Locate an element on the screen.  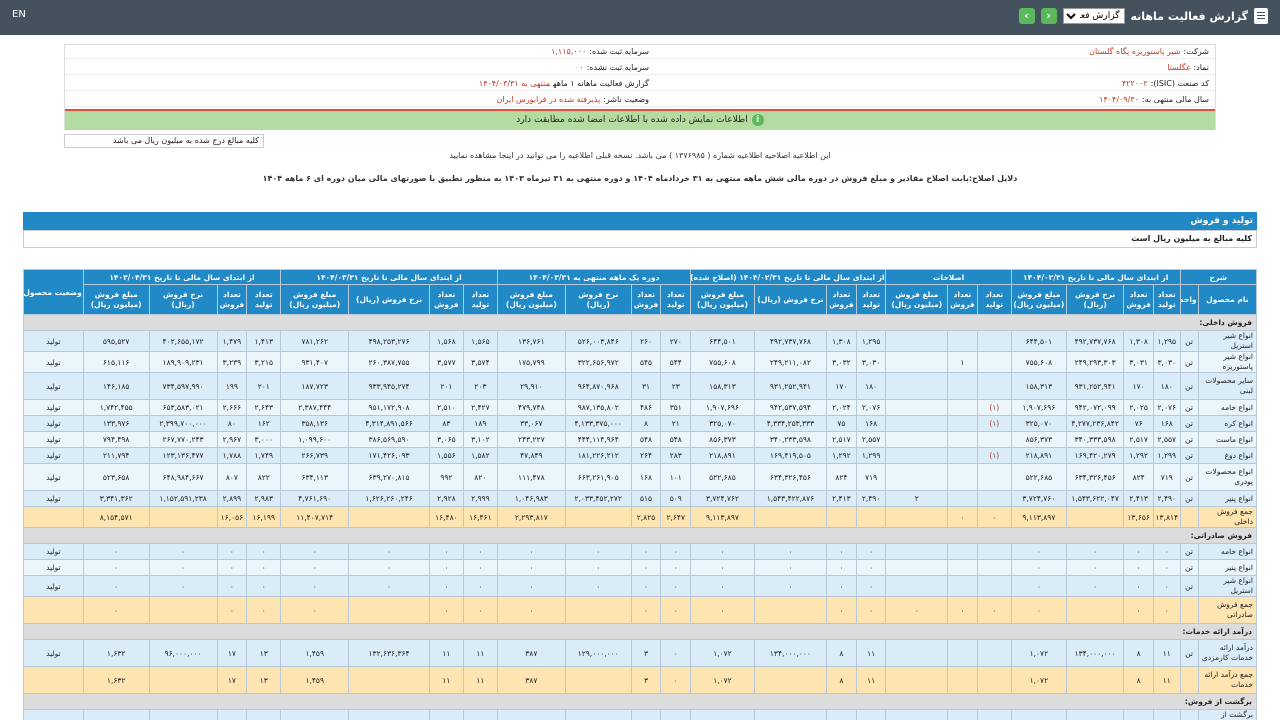
table-cell: ۱۷ is located at coordinates (232, 680).